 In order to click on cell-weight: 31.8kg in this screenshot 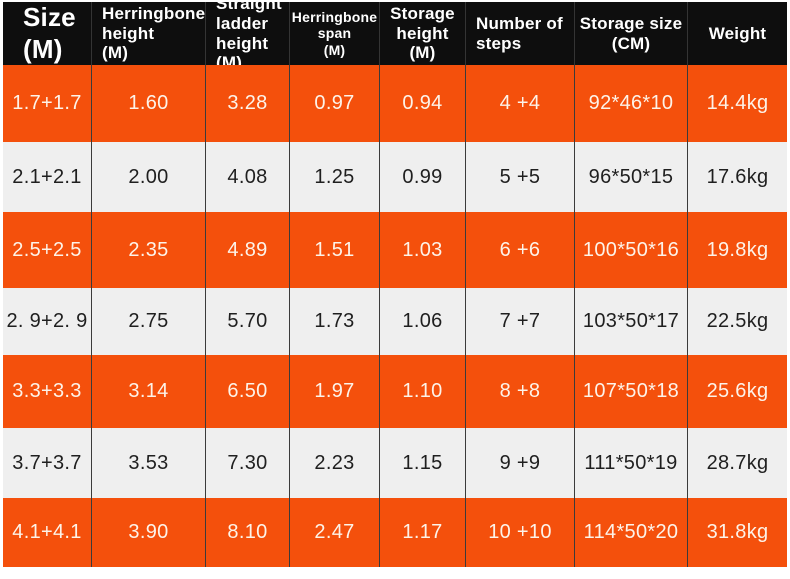, I will do `click(737, 532)`.